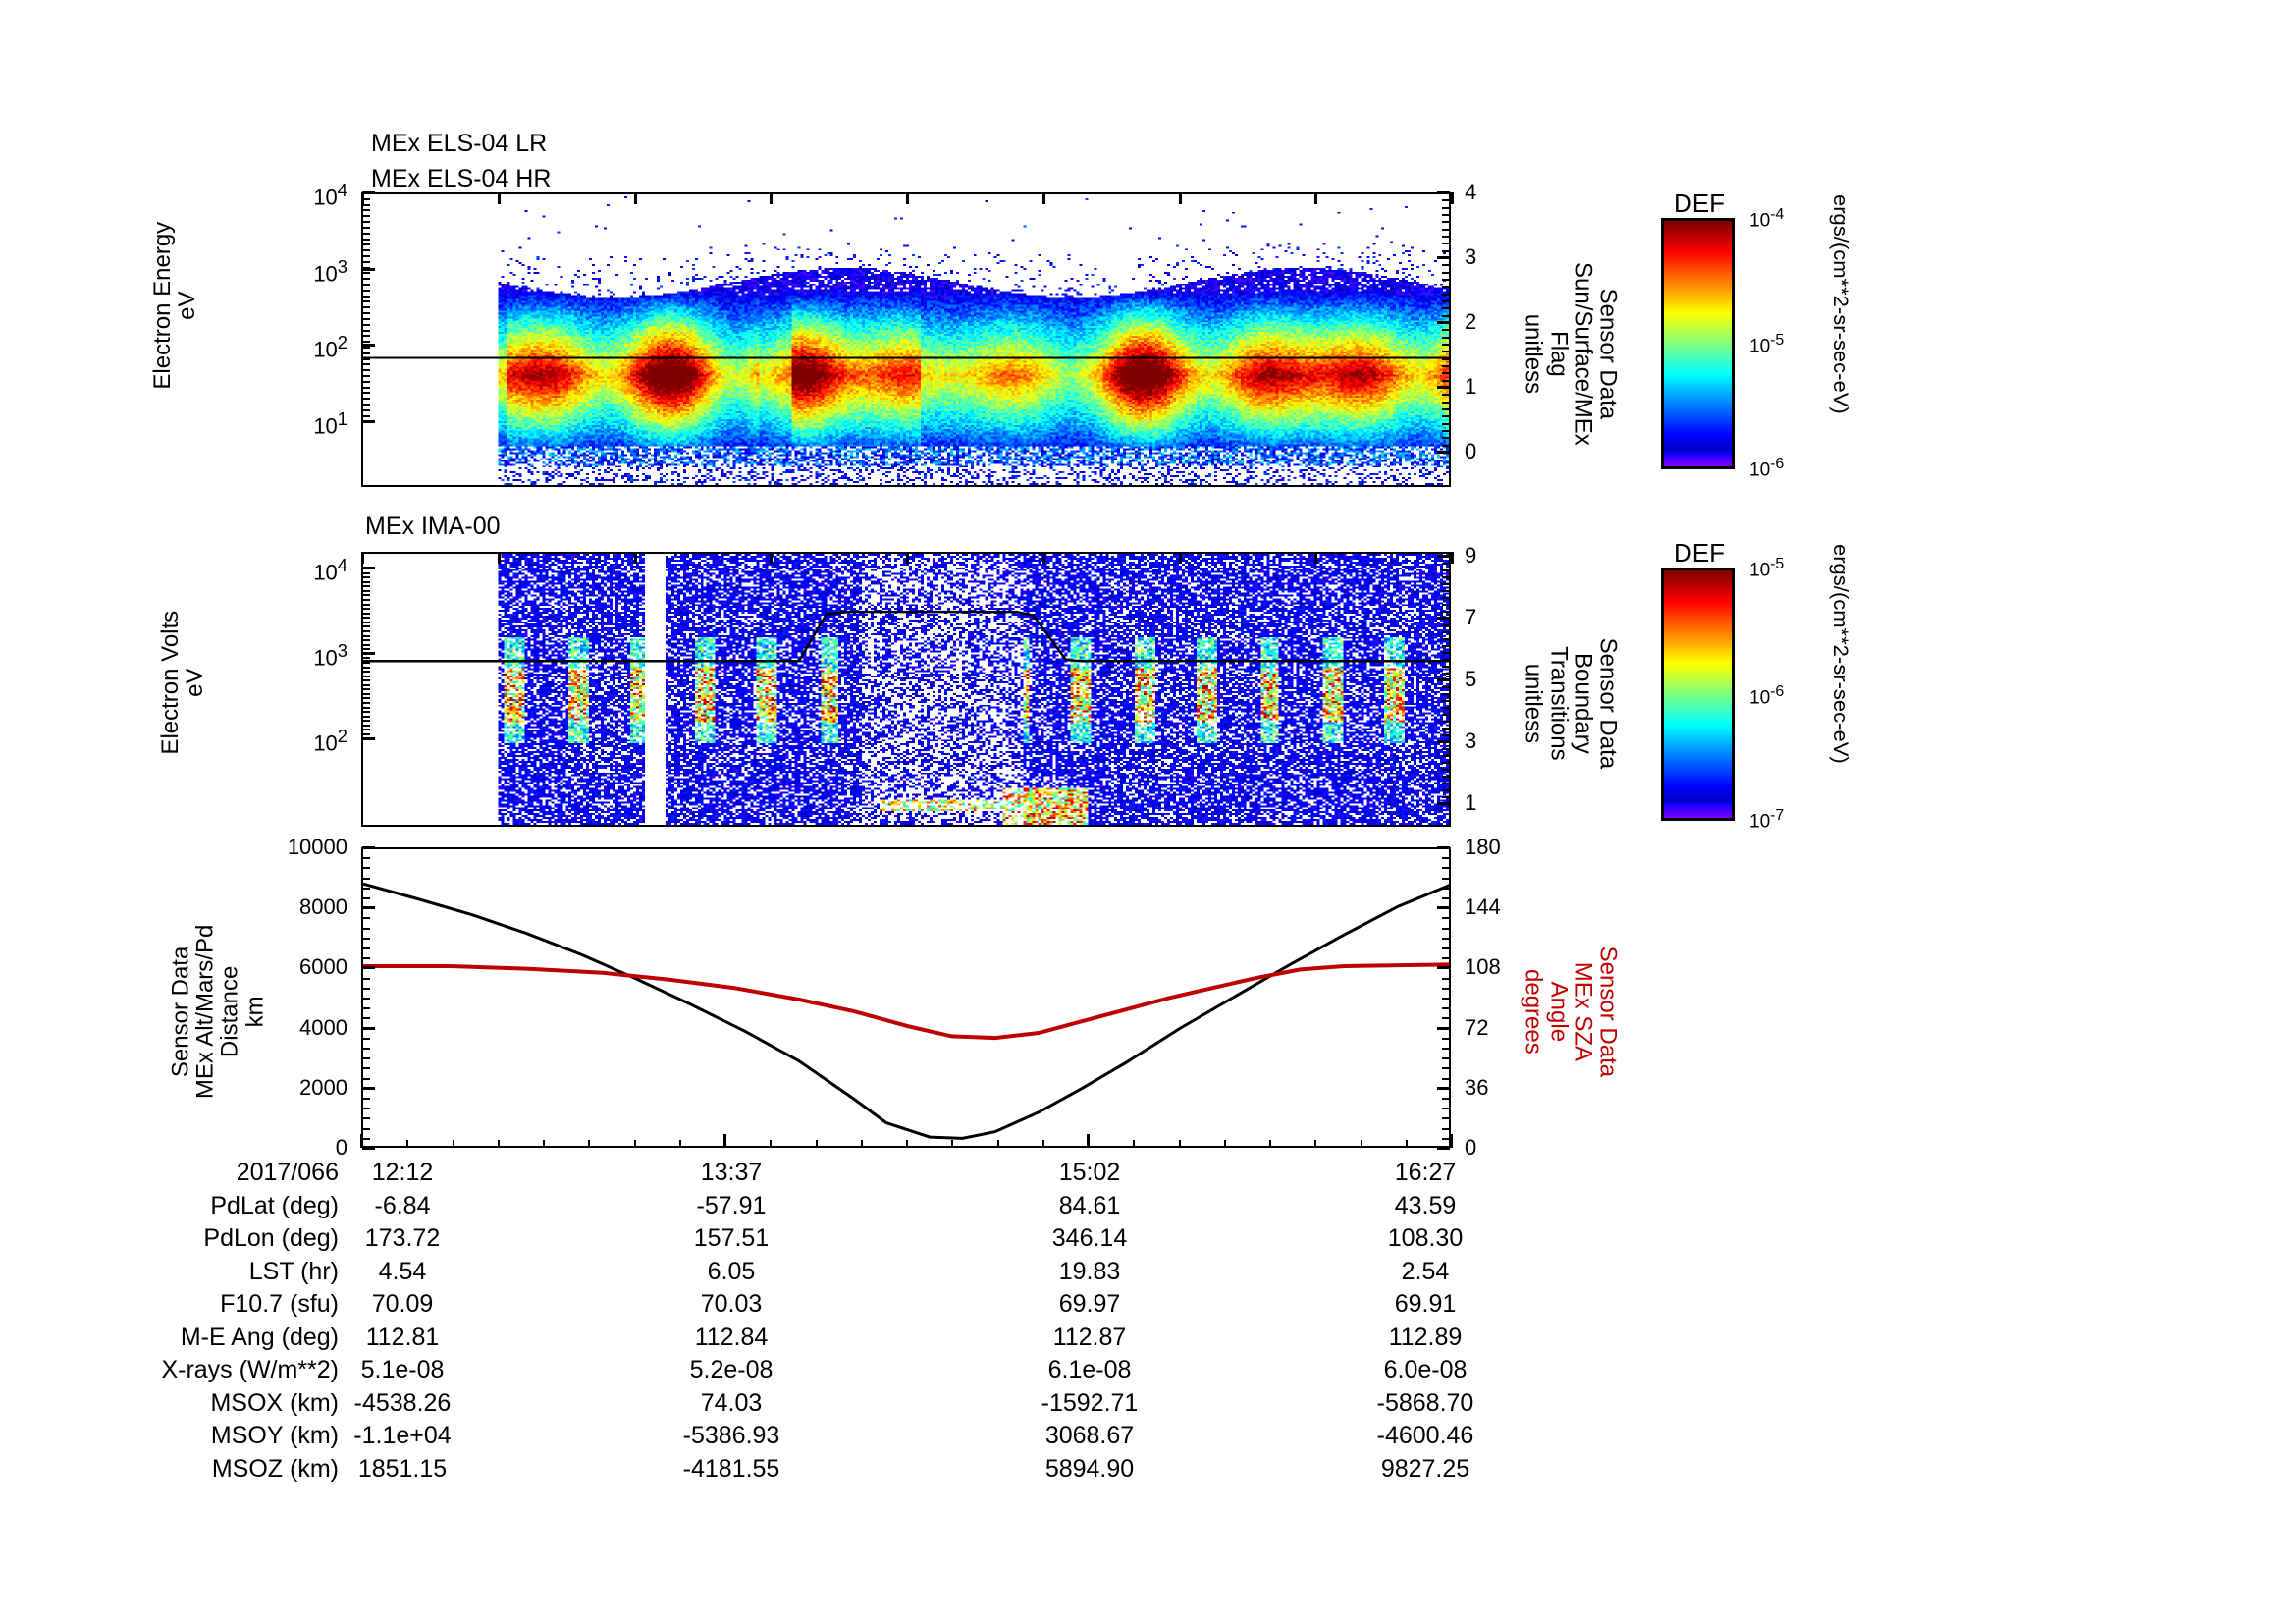 Image resolution: width=2296 pixels, height=1623 pixels. I want to click on alt-ltick-1: 8000, so click(323, 907).